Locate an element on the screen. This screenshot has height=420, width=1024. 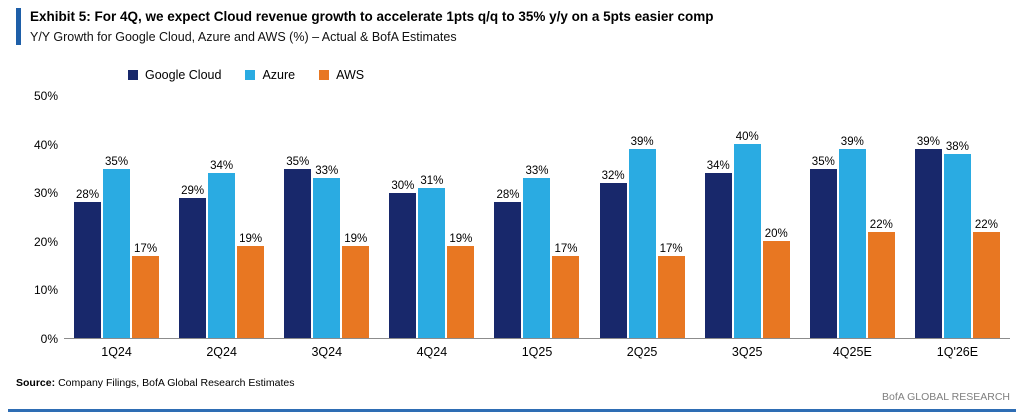
x-axis-category-label: 3Q24 is located at coordinates (327, 352).